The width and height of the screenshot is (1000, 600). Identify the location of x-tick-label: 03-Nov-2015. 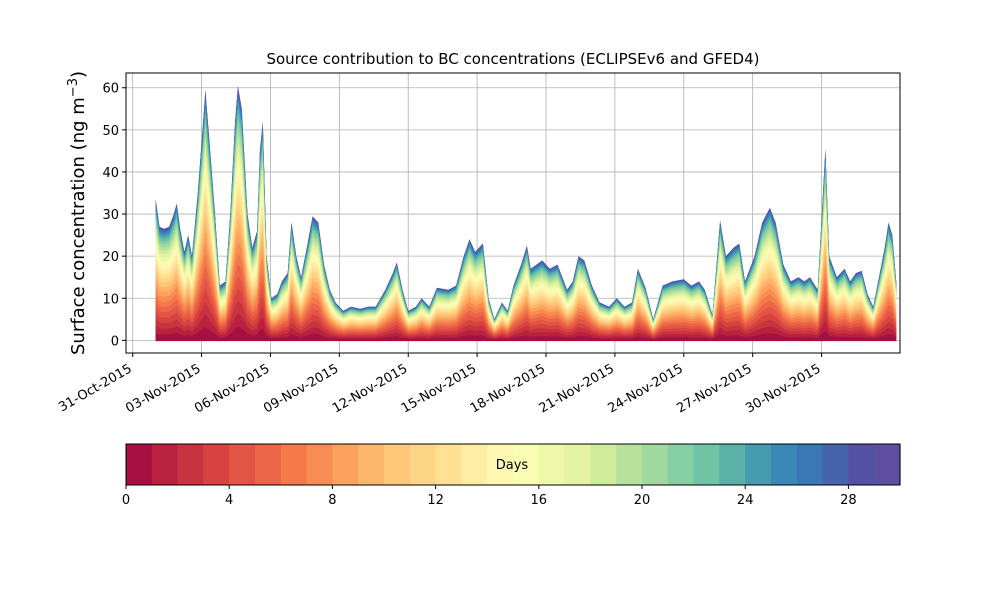
(163, 388).